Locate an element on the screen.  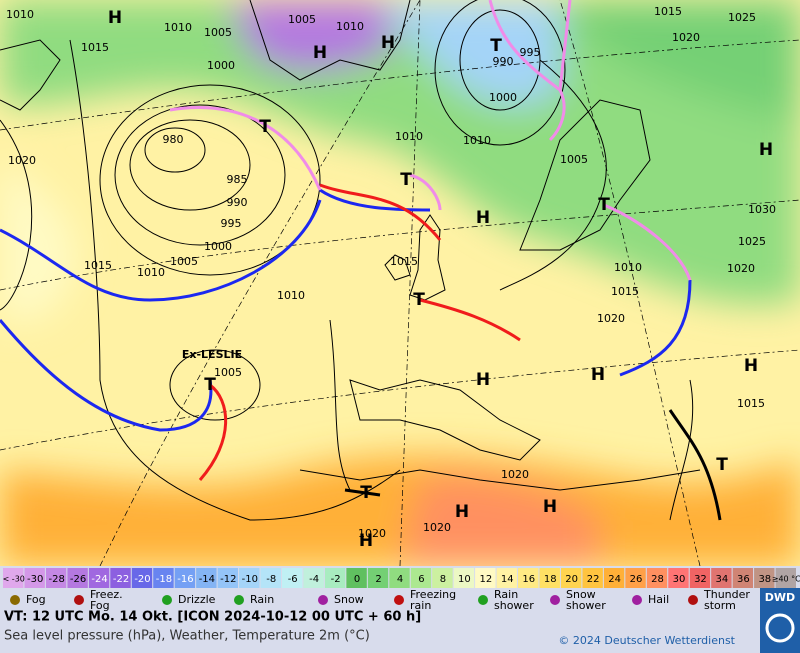
storm-name: Ex-LESLIE is located at coordinates (212, 354).